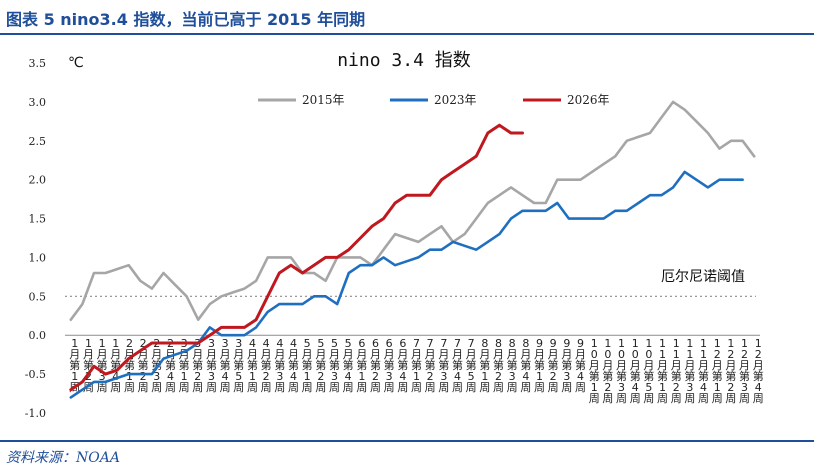 Image resolution: width=814 pixels, height=471 pixels. Describe the element at coordinates (744, 371) in the screenshot. I see `x-tick-label: 1 2 月第 3 周` at that location.